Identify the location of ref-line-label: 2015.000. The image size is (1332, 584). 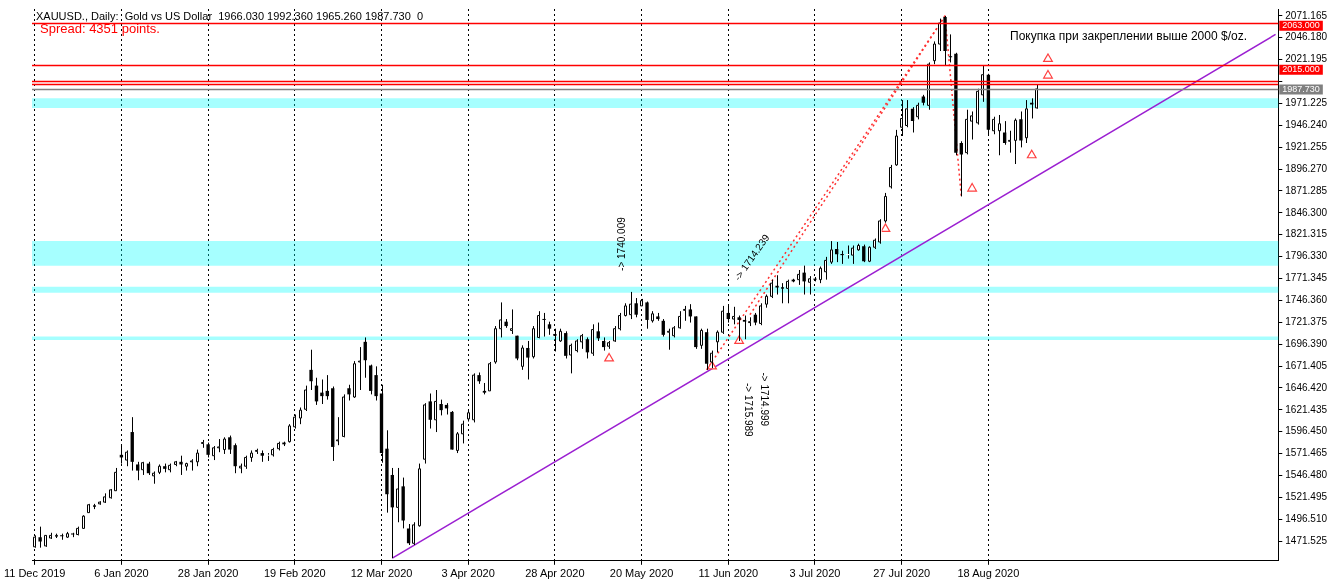
(1301, 69).